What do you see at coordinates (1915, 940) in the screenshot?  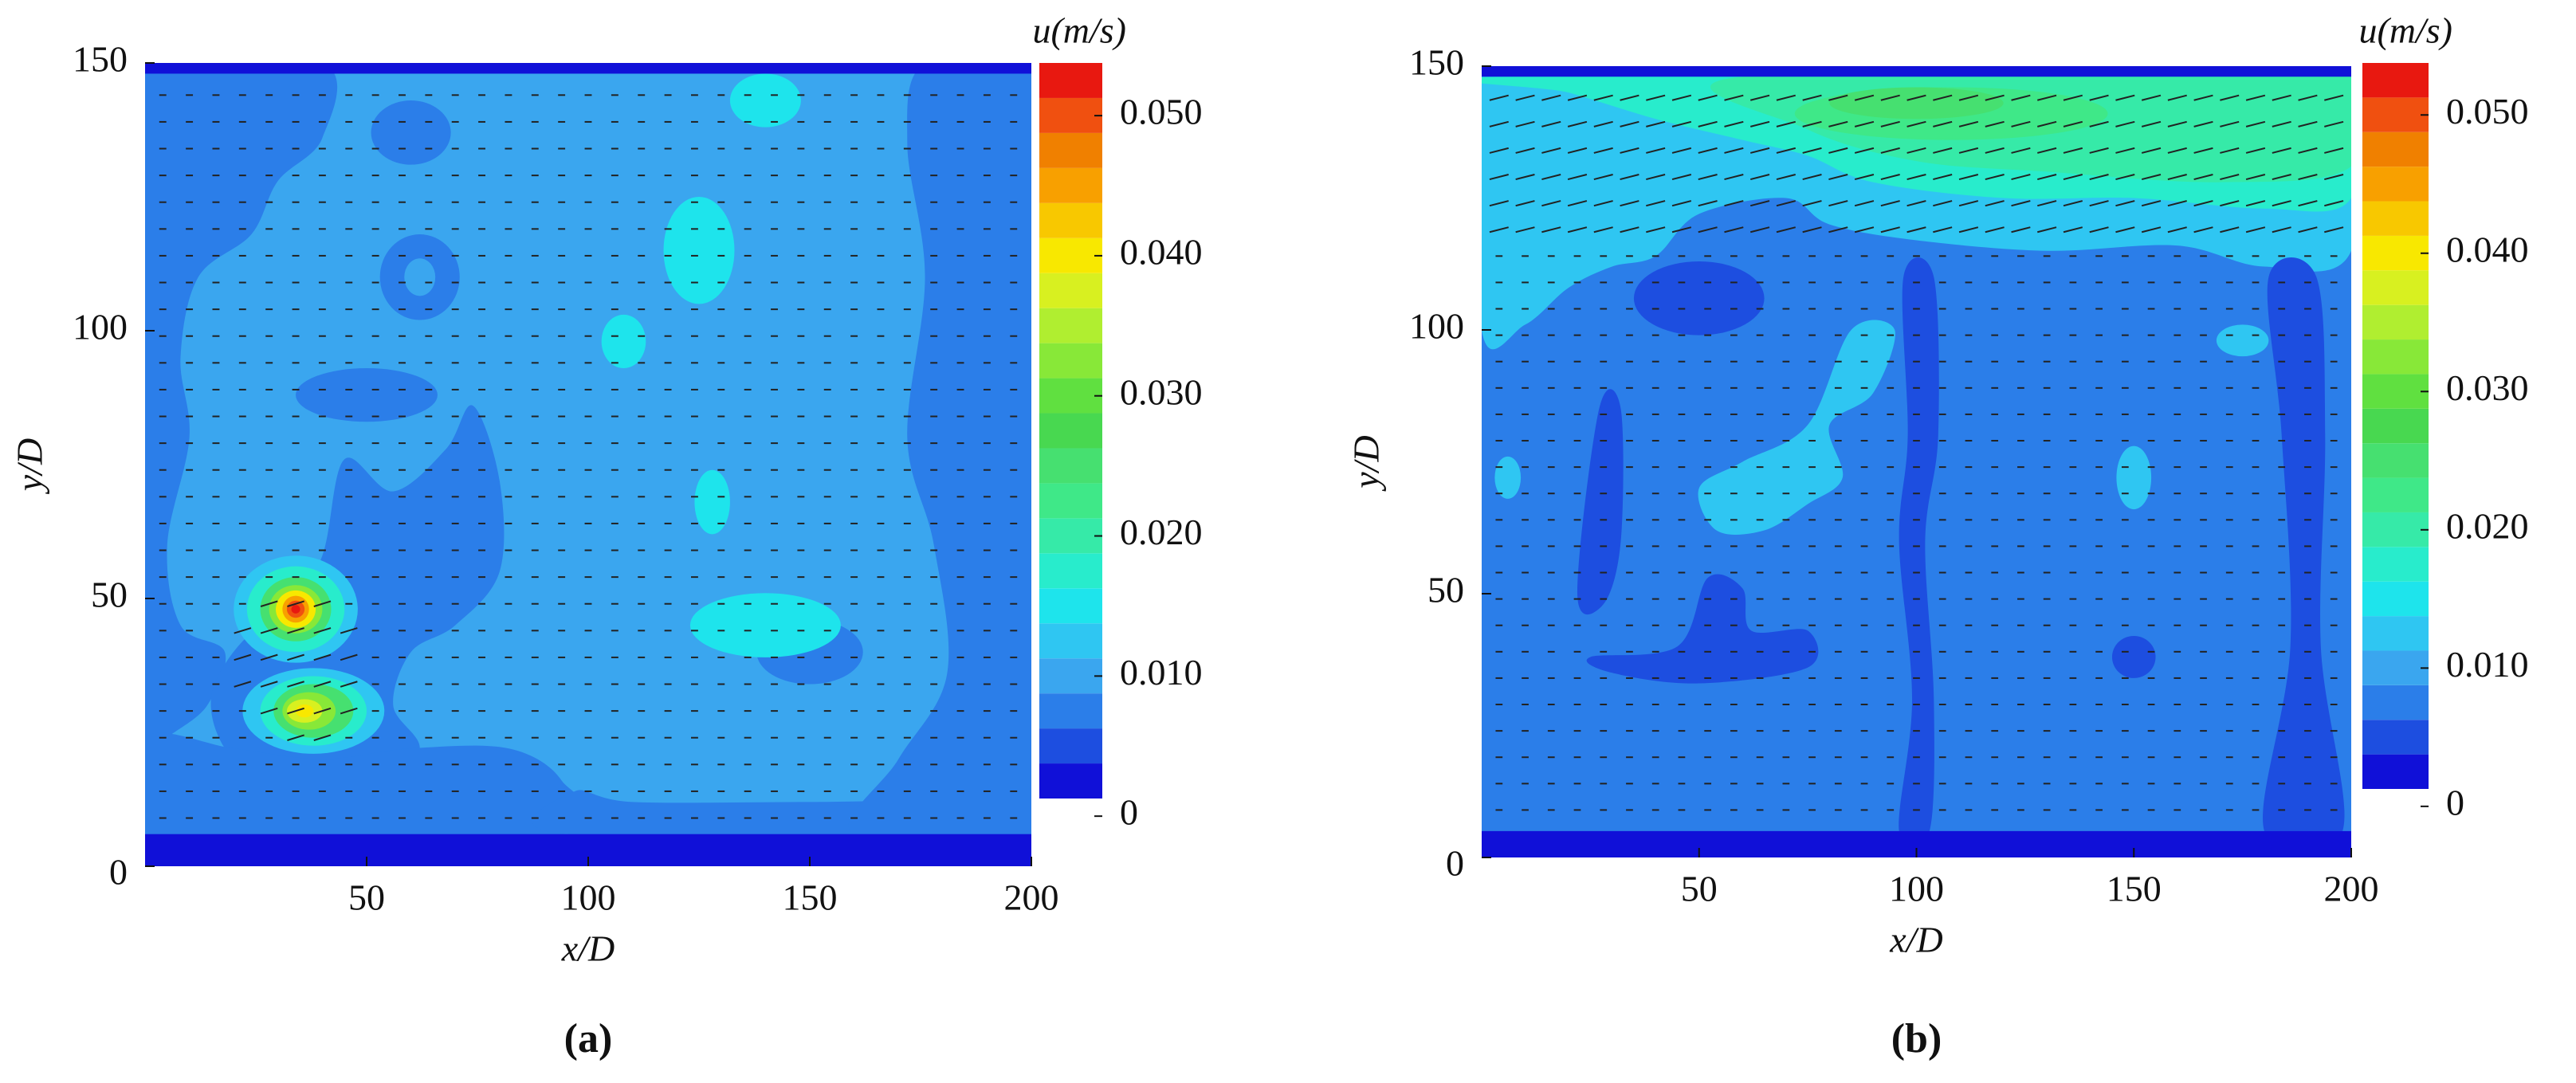 I see `x-axis-label: x/D` at bounding box center [1915, 940].